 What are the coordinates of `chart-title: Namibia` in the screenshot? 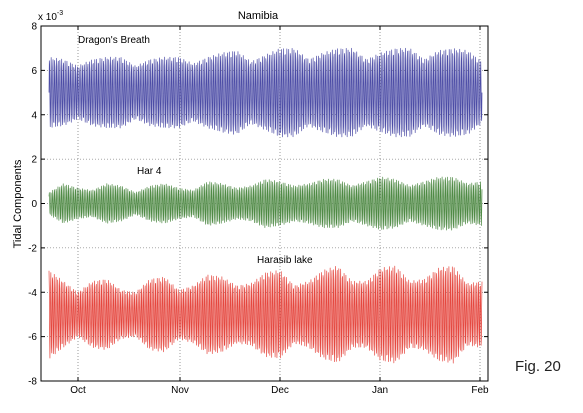 It's located at (258, 16).